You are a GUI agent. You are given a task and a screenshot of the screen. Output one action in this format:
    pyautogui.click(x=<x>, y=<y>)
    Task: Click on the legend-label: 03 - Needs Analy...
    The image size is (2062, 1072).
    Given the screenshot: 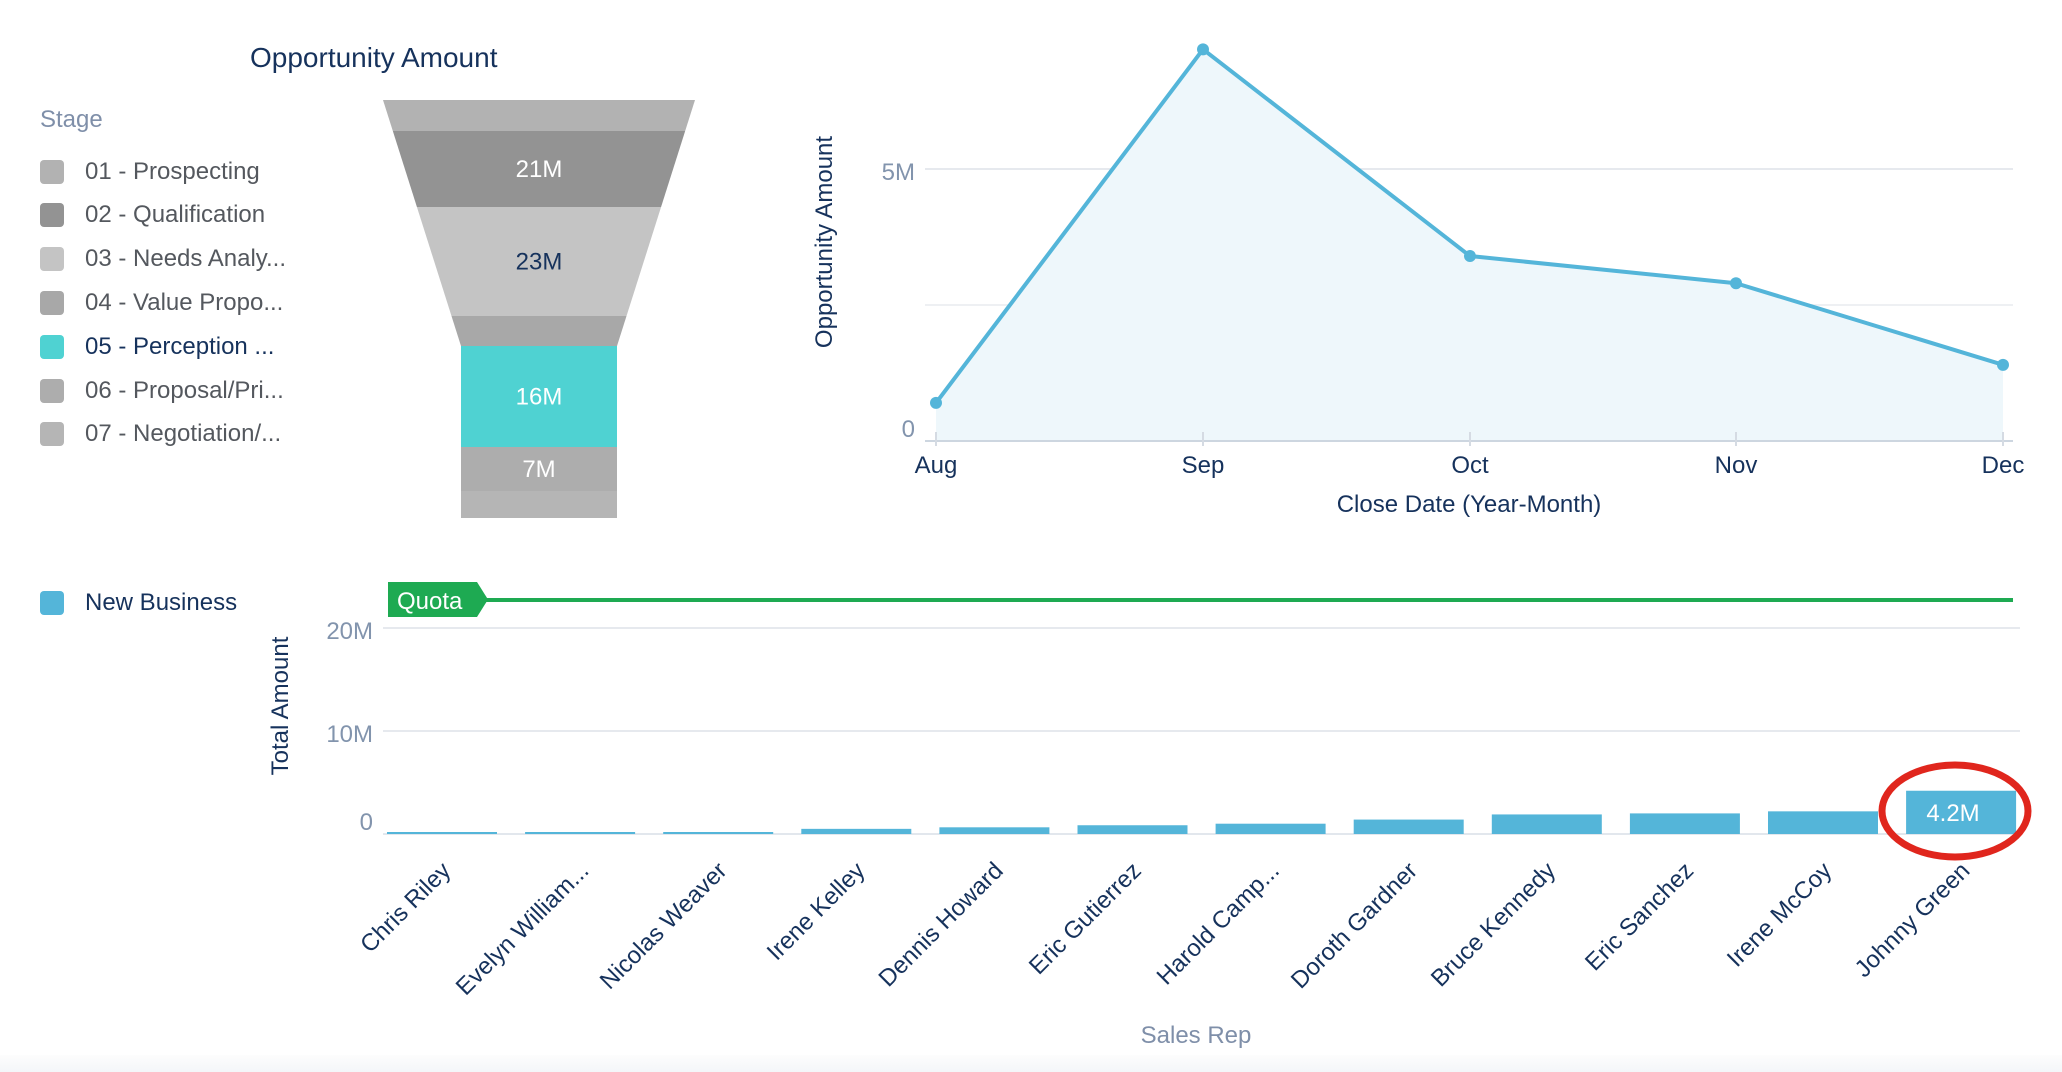 What is the action you would take?
    pyautogui.click(x=185, y=258)
    